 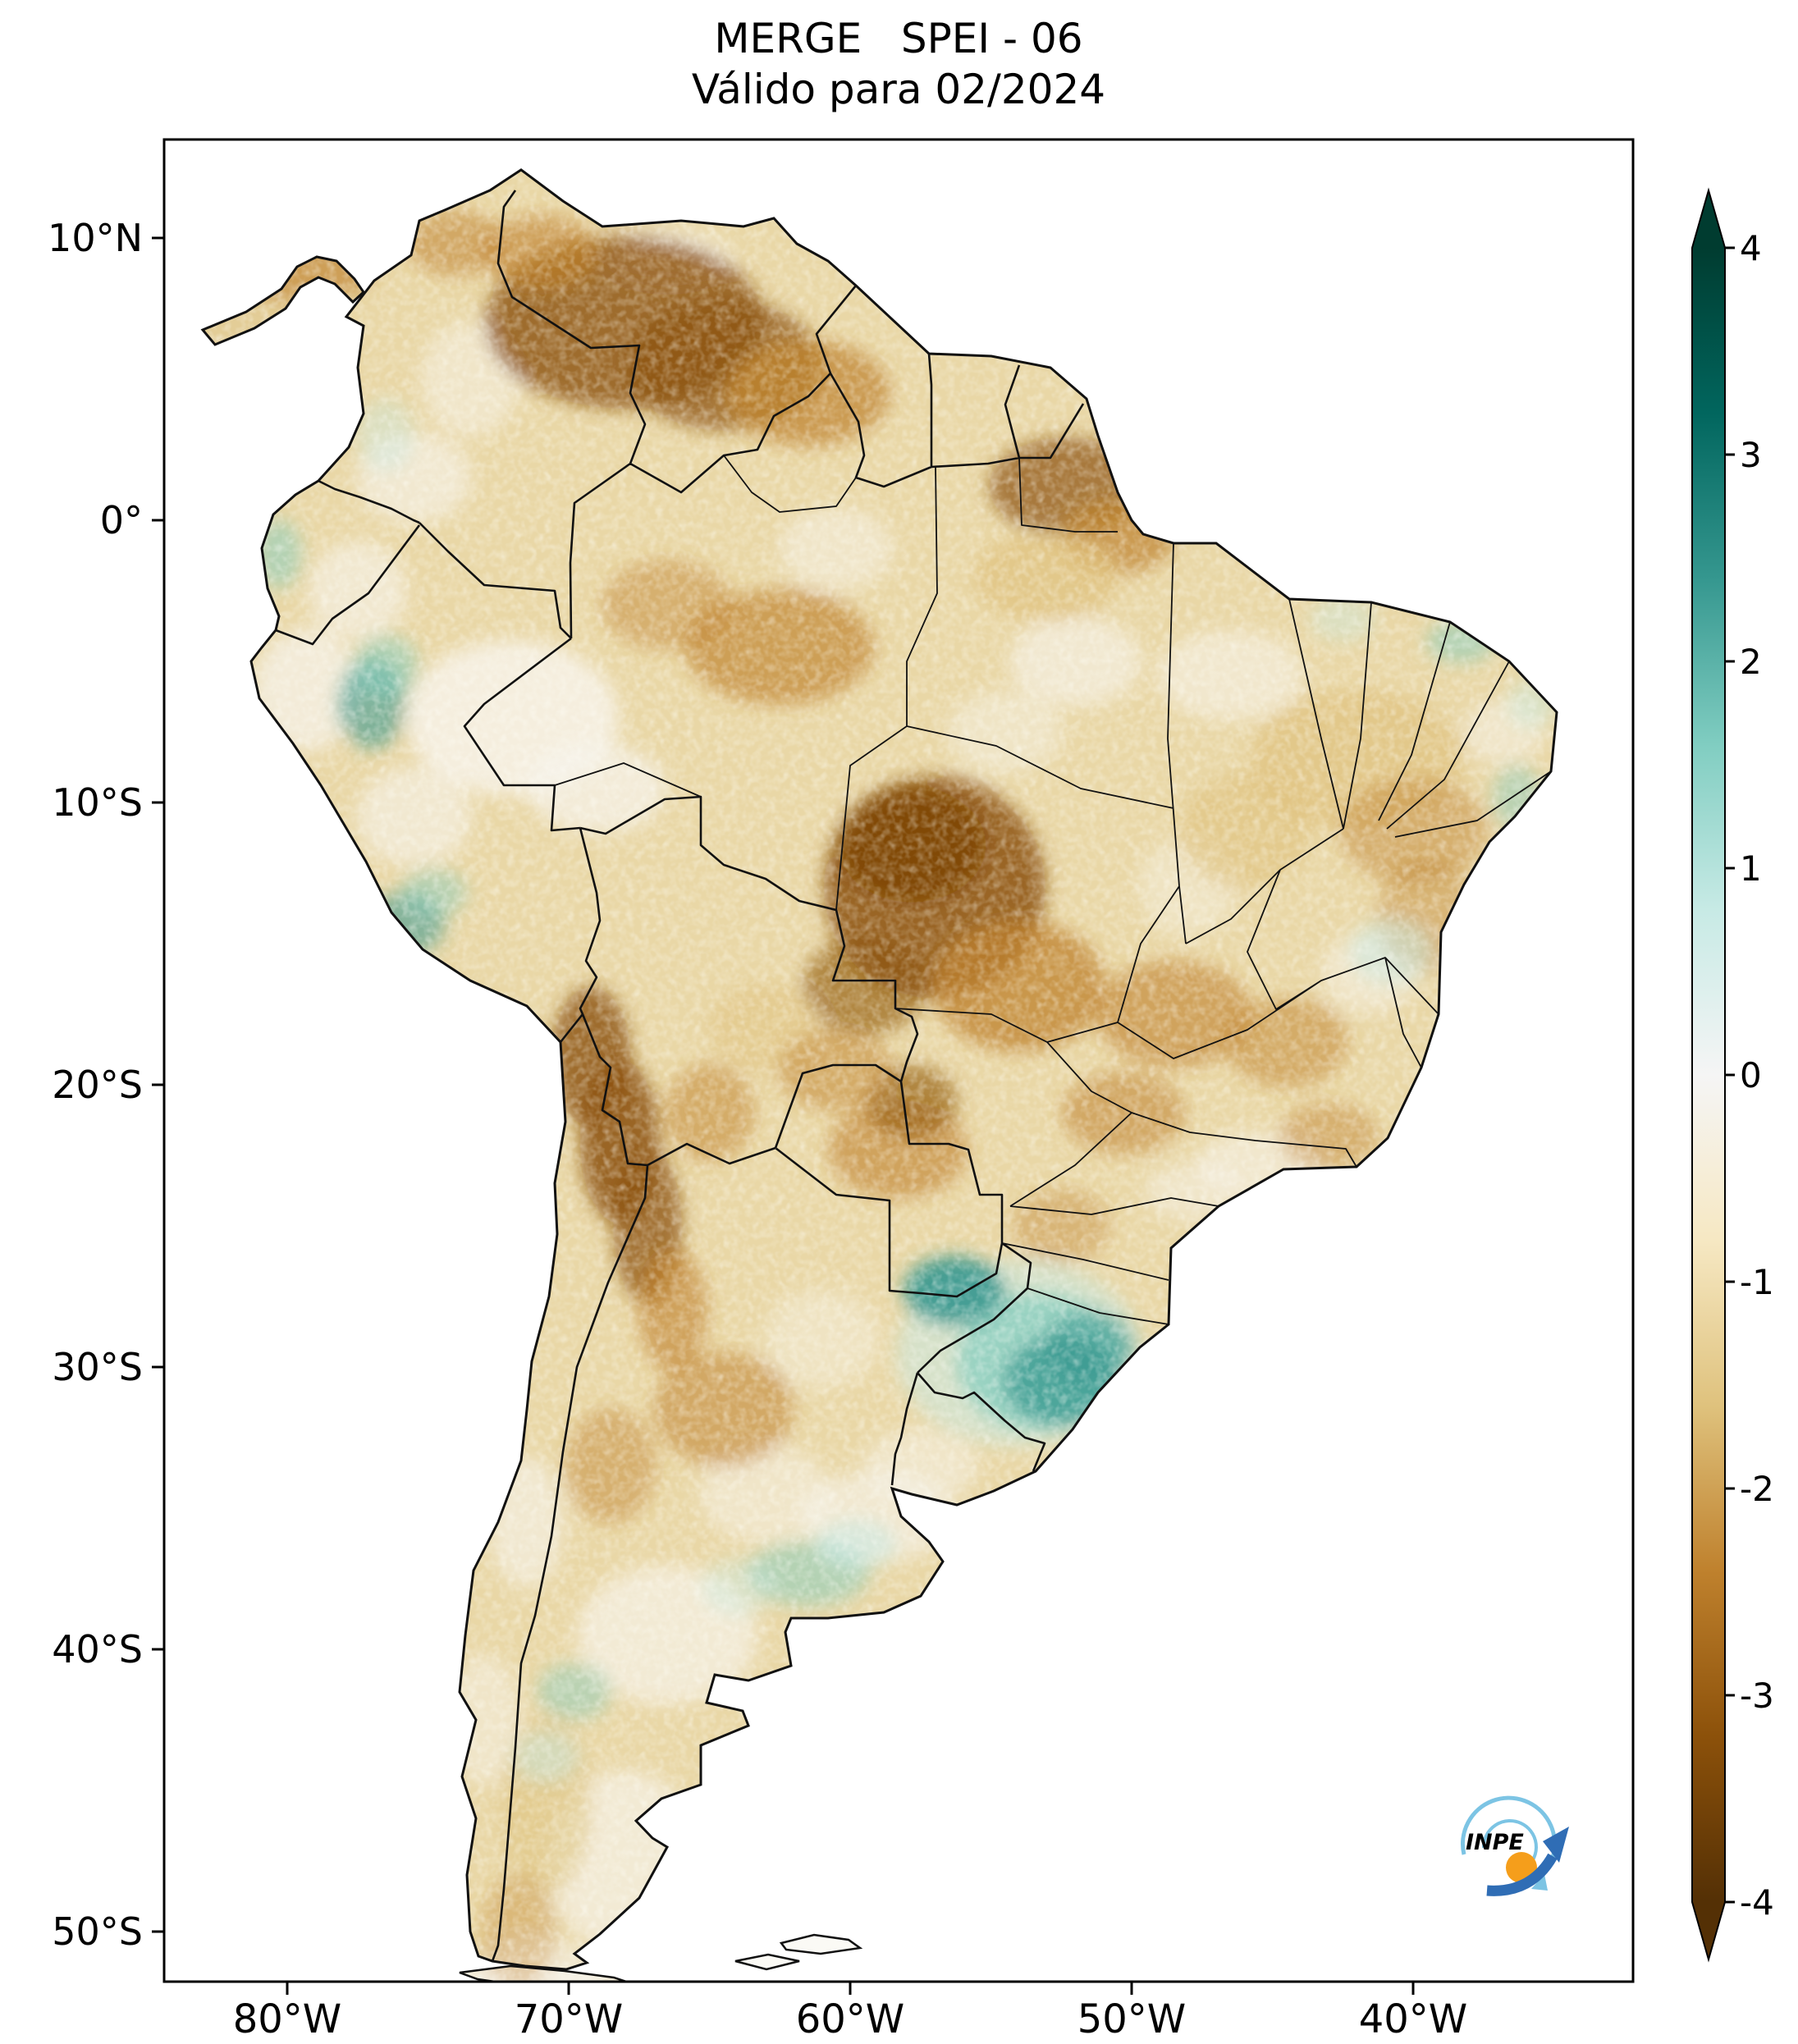 I want to click on lon-tick-label: 80°W, so click(x=287, y=2019).